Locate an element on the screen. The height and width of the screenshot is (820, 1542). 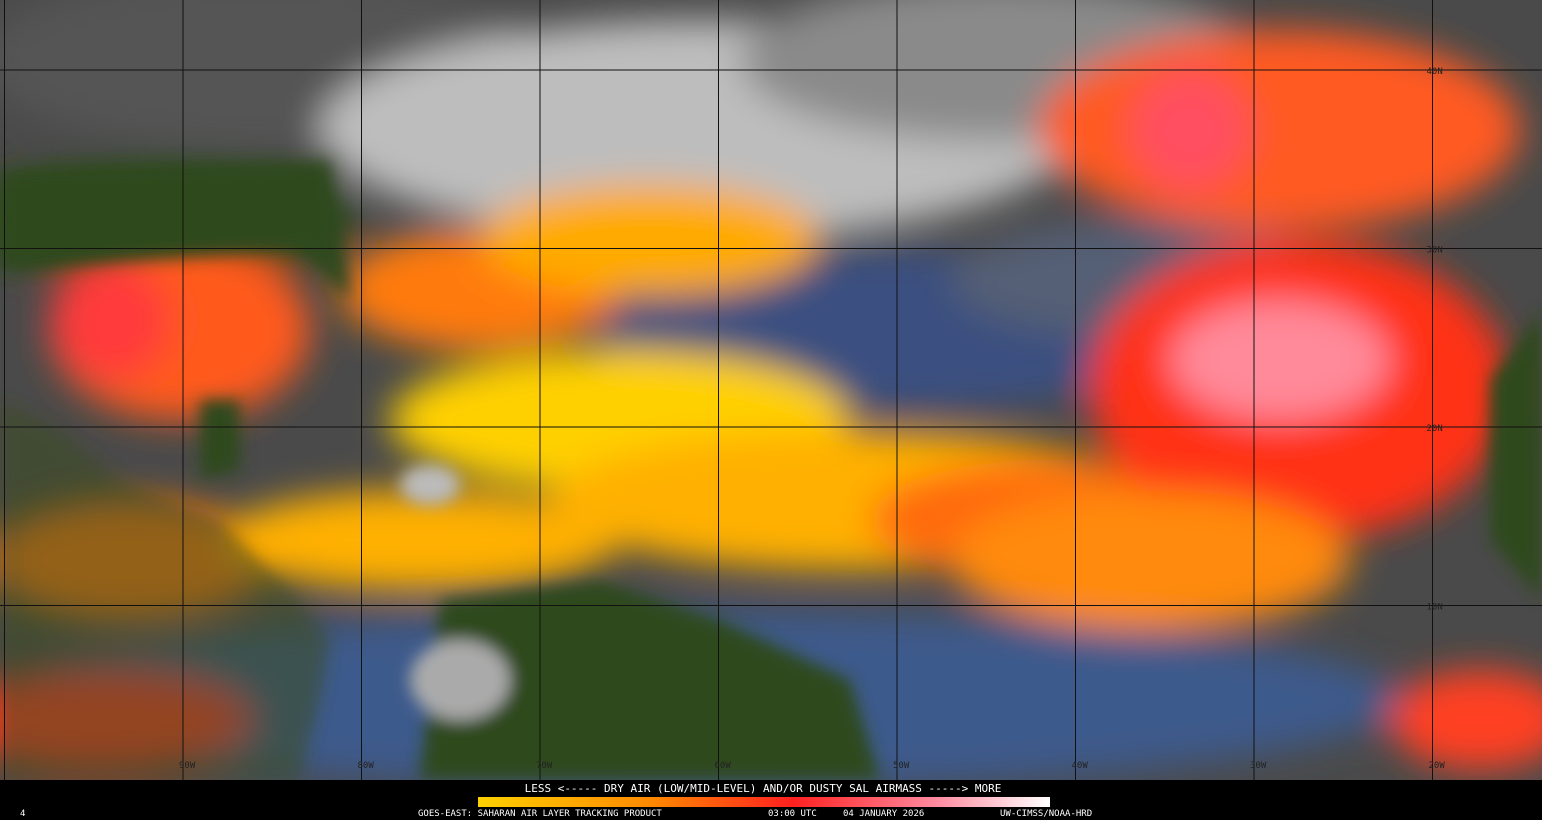
longitude-label: 90W is located at coordinates (187, 766).